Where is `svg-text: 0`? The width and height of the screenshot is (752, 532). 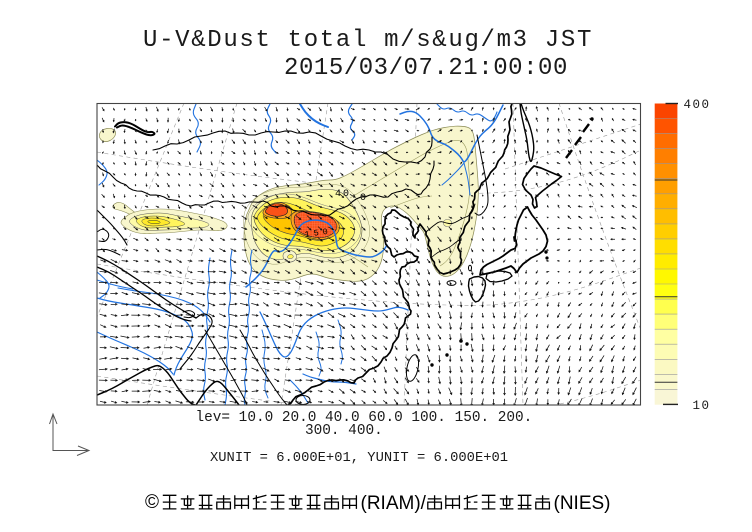 svg-text: 0 is located at coordinates (363, 198).